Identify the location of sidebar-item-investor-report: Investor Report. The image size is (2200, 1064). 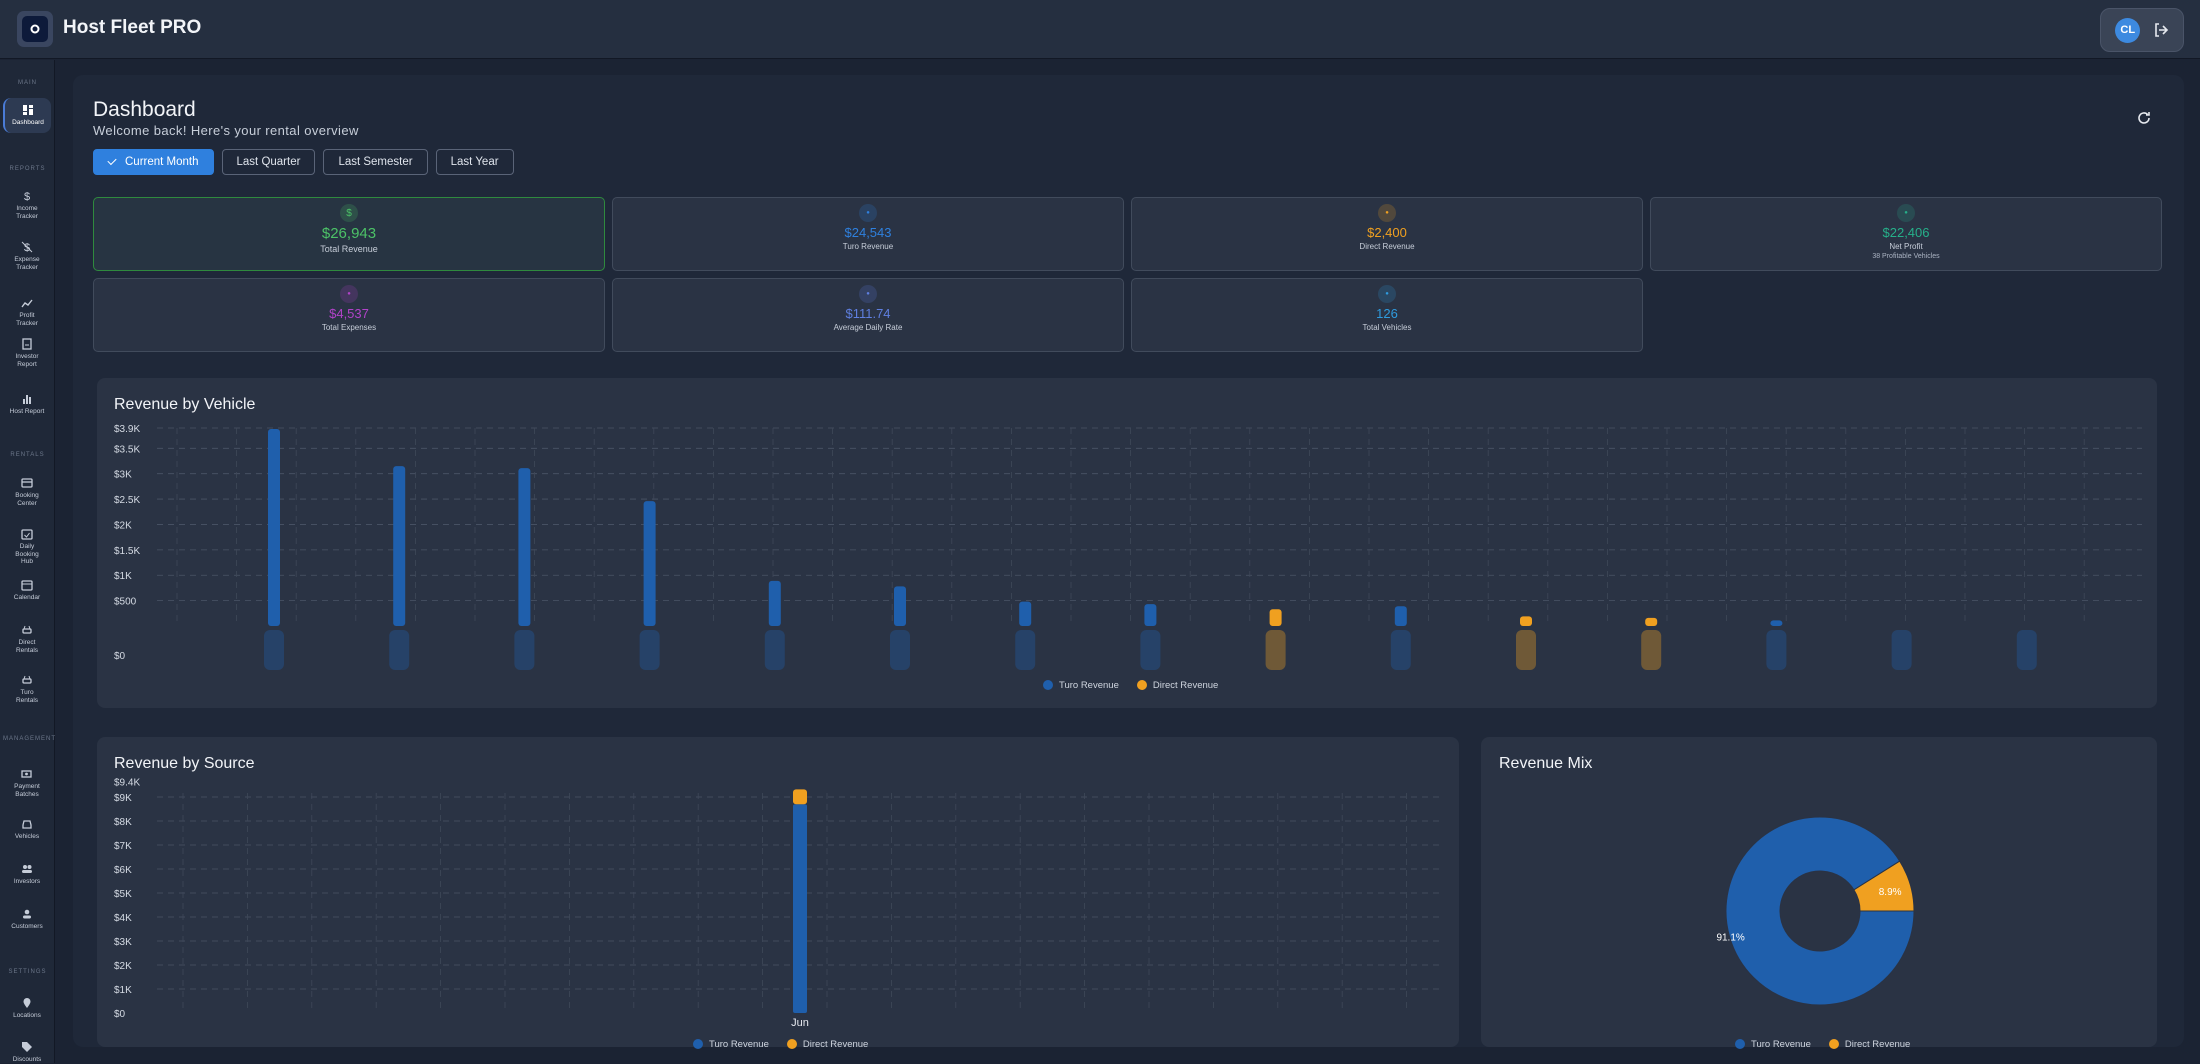
(27, 353).